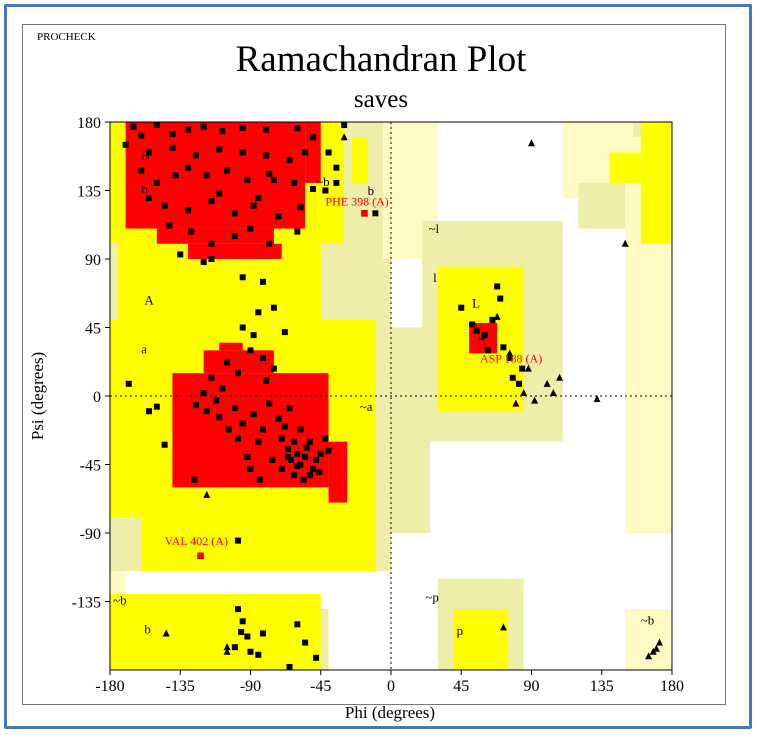 The image size is (762, 739). Describe the element at coordinates (356, 202) in the screenshot. I see `outlier-label: PHE 398 (A)` at that location.